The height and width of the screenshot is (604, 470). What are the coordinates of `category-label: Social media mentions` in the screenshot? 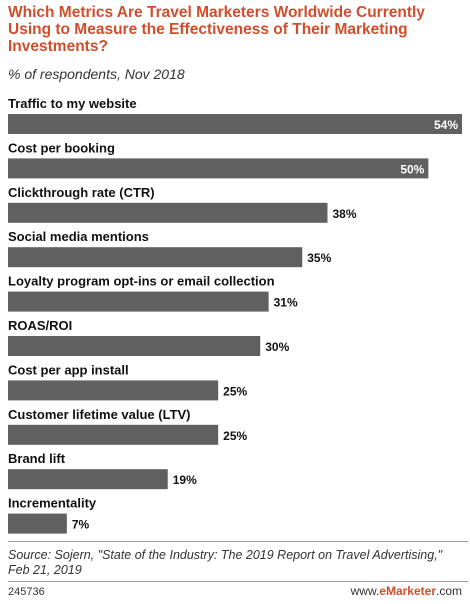 It's located at (78, 236).